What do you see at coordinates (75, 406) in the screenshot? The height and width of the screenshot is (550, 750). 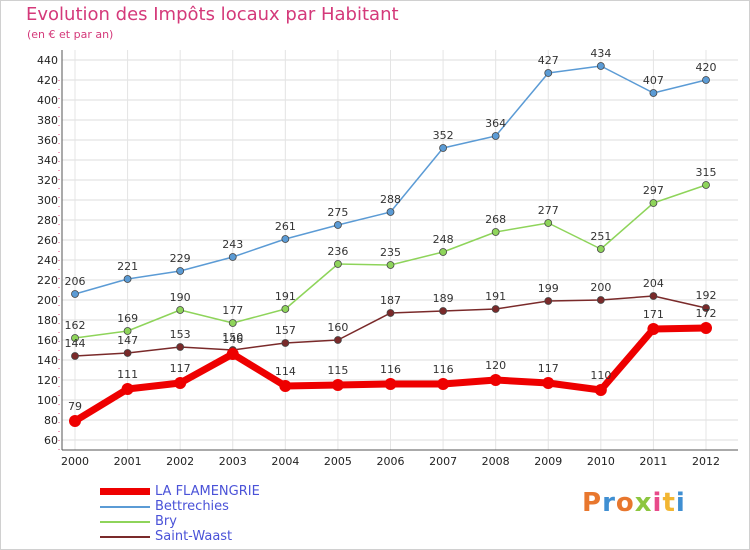 I see `data-label: 79` at bounding box center [75, 406].